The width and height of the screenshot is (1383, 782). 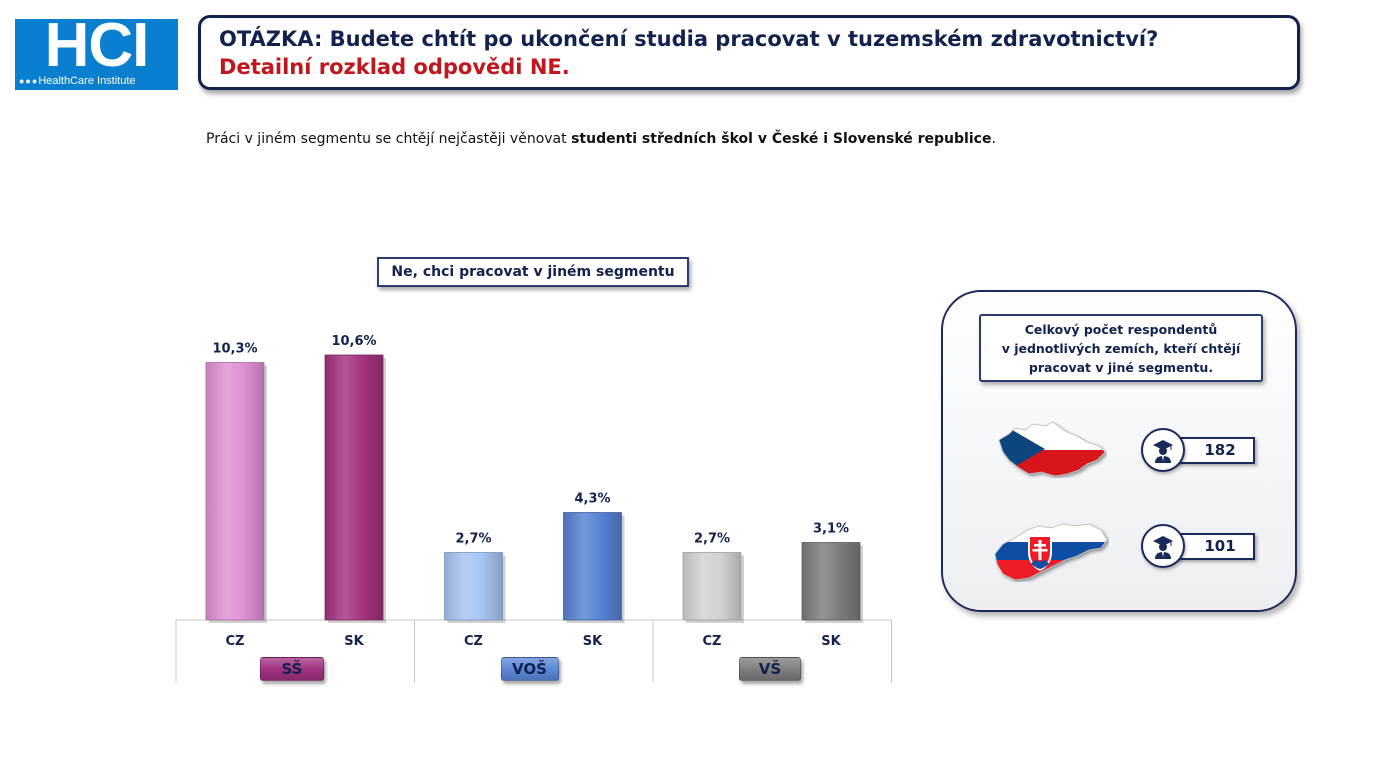 I want to click on slovak-flag-map-icon, so click(x=1051, y=552).